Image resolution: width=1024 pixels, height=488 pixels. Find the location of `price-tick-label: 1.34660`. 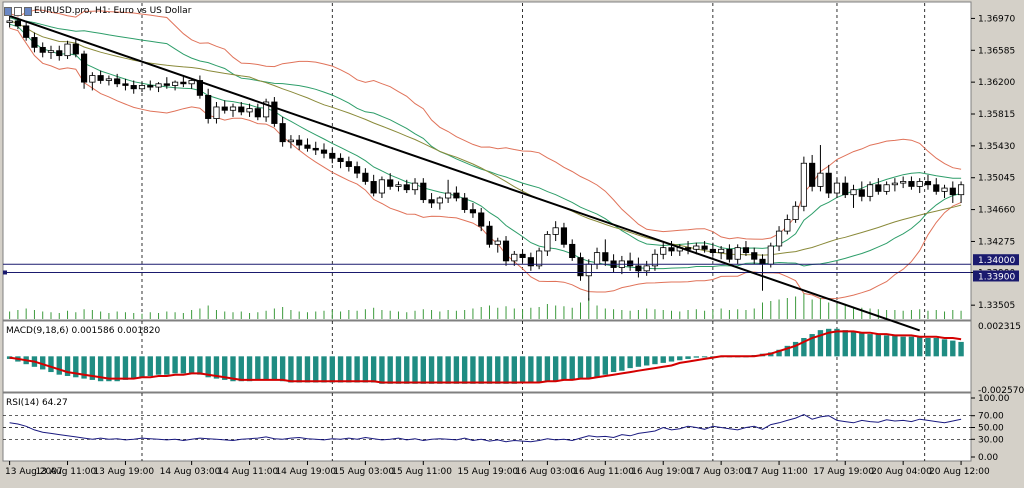

price-tick-label: 1.34660 is located at coordinates (996, 211).